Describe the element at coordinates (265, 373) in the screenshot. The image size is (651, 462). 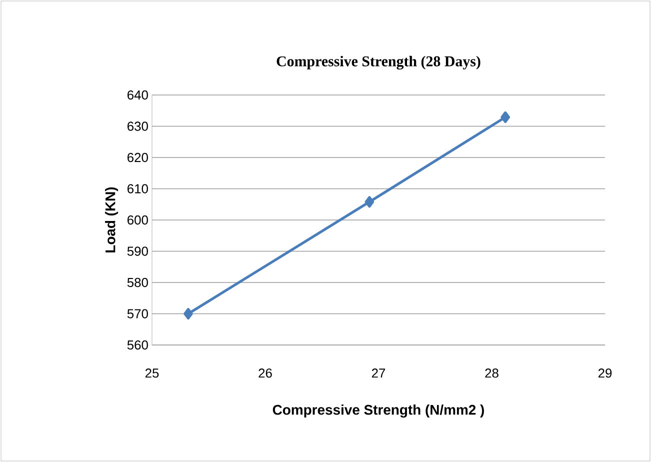
I see `x-tick-label: 26` at that location.